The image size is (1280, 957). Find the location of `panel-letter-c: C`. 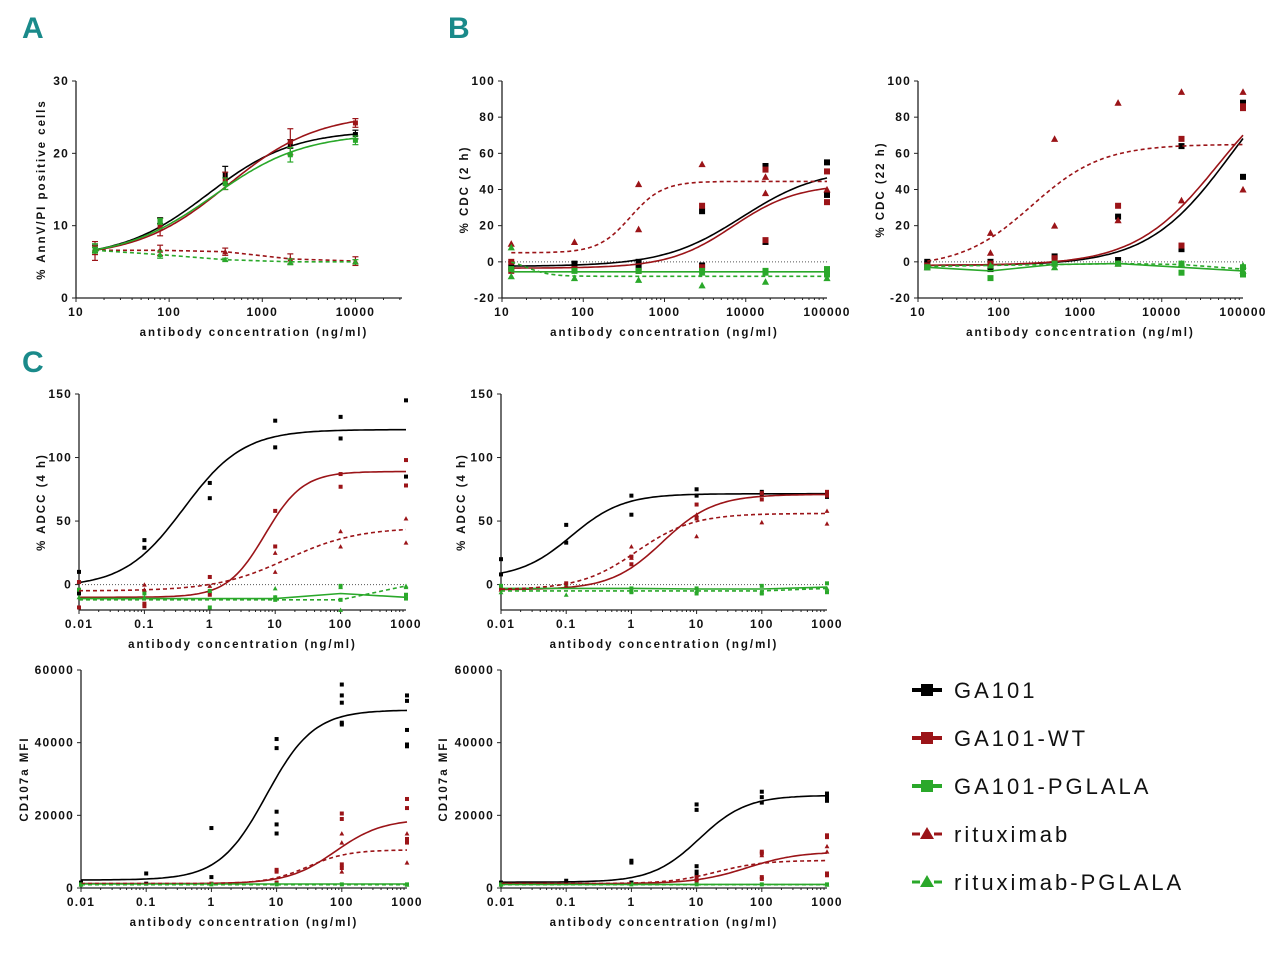

panel-letter-c: C is located at coordinates (33, 362).